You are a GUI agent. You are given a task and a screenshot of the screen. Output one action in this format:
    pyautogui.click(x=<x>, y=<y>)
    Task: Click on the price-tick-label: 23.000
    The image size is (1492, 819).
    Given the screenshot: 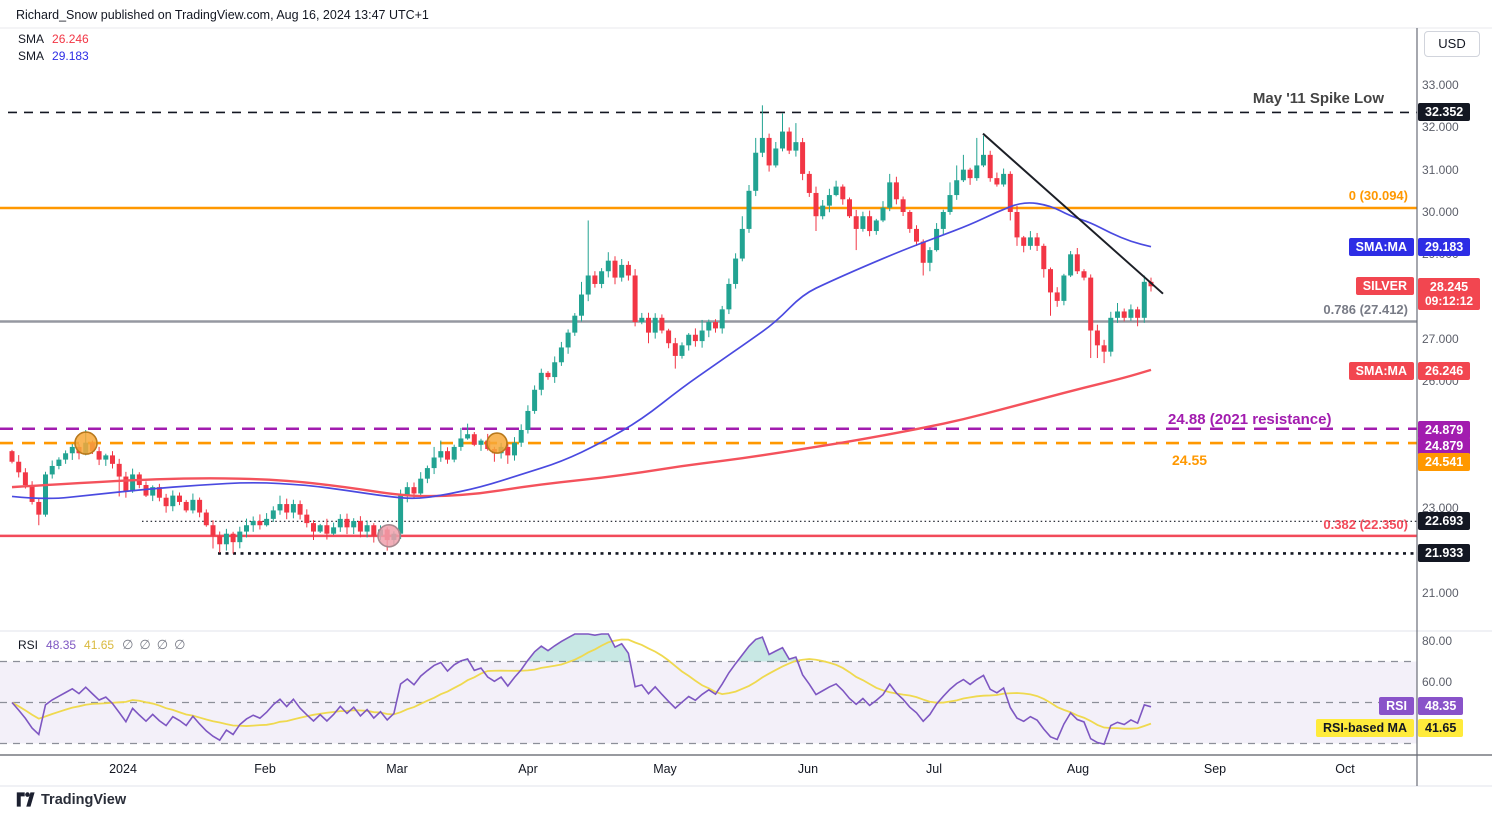 What is the action you would take?
    pyautogui.click(x=1440, y=508)
    